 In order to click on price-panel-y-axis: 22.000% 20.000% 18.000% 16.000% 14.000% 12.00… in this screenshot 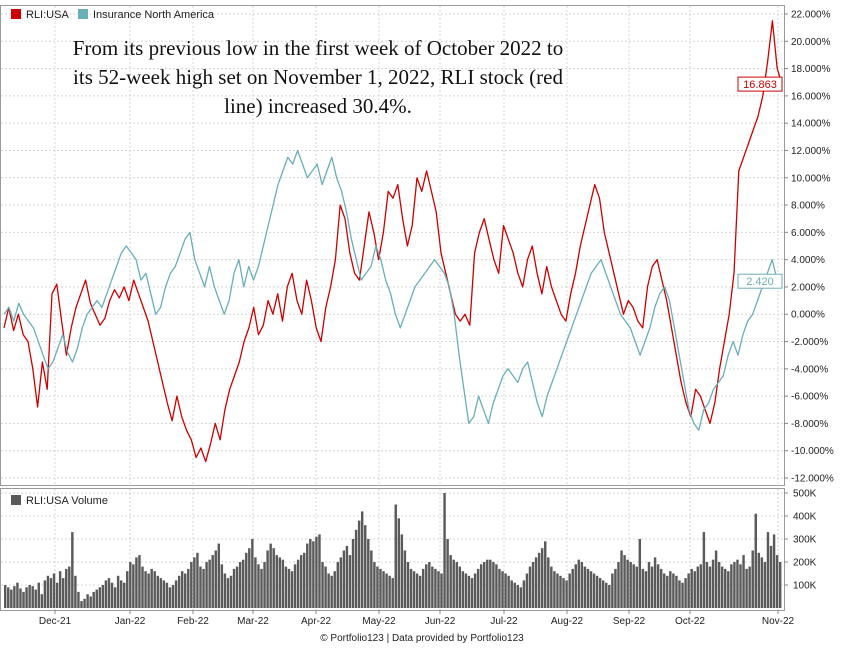, I will do `click(809, 247)`.